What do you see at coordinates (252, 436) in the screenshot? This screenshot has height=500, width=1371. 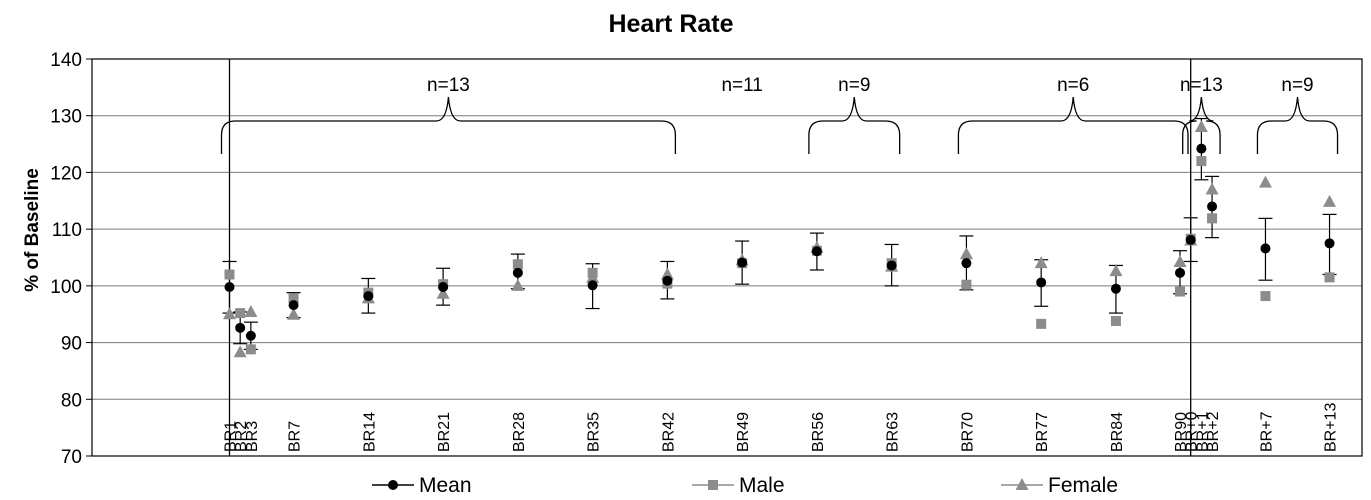 I see `x-category-label: BR3` at bounding box center [252, 436].